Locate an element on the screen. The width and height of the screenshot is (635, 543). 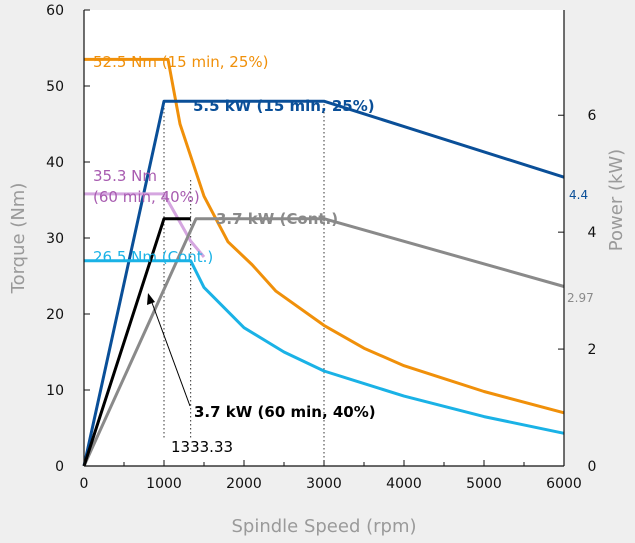
x-axis-title: Spindle Speed (rpm) is located at coordinates (323, 526).